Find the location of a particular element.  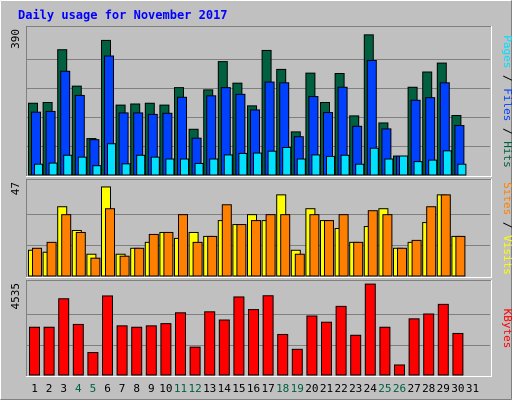

legend-text: Sites / Visits is located at coordinates (506, 228).